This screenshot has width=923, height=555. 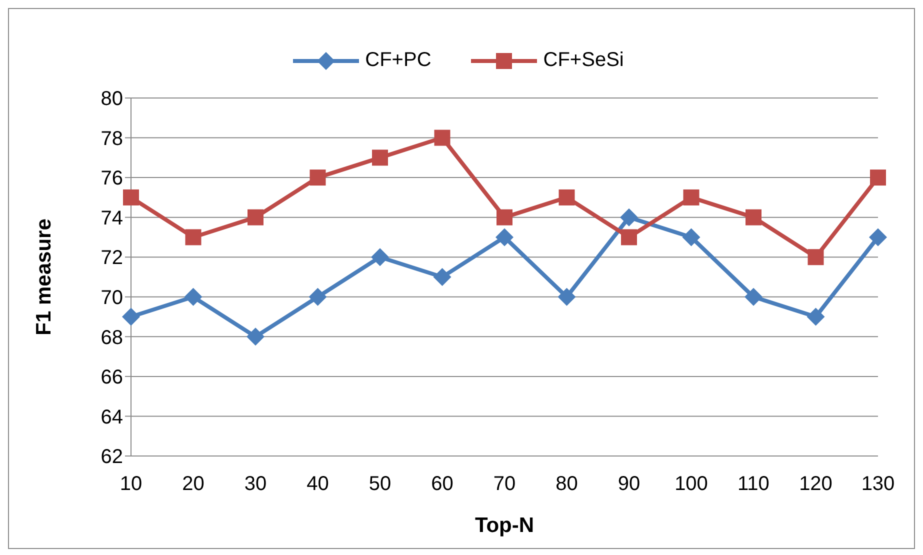 What do you see at coordinates (111, 258) in the screenshot?
I see `y-tick-label: 72` at bounding box center [111, 258].